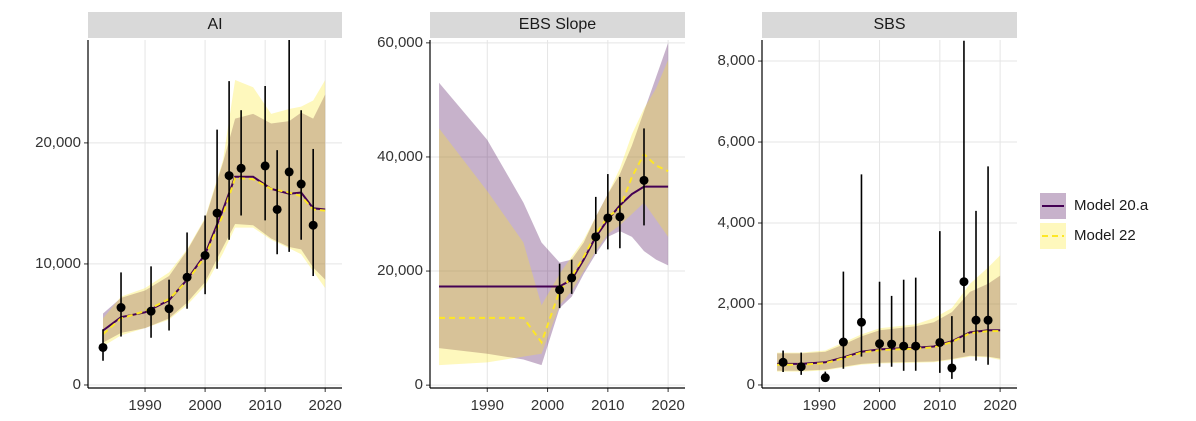 The height and width of the screenshot is (421, 1196). Describe the element at coordinates (1105, 235) in the screenshot. I see `legend-label: Model 22` at that location.